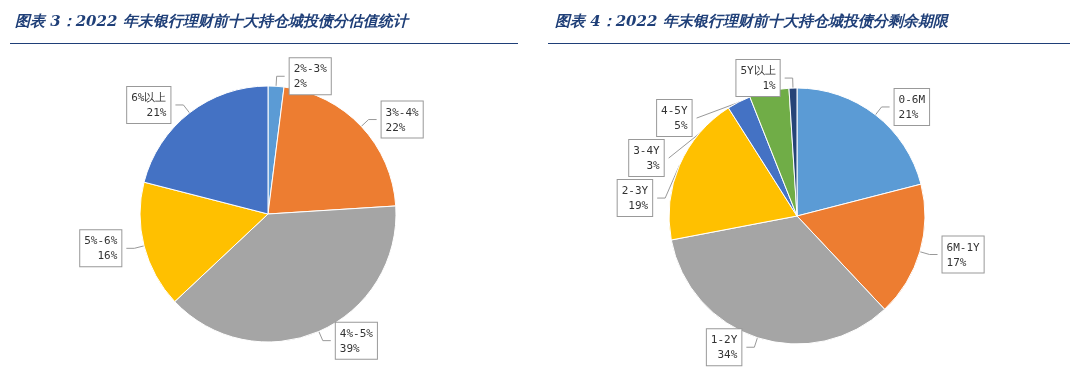 The width and height of the screenshot is (1080, 383). I want to click on slice-label: 5%-6%, so click(101, 241).